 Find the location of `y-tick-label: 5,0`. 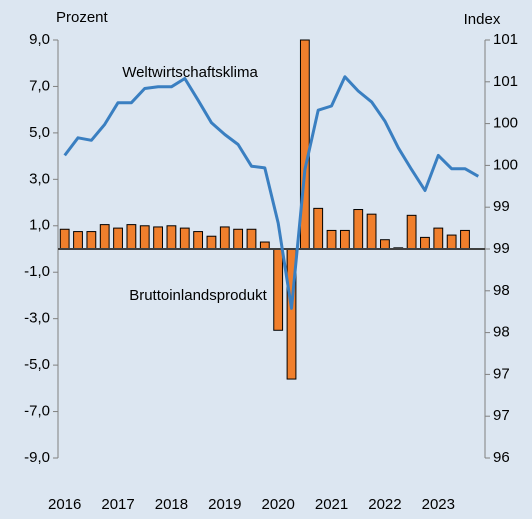

y-tick-label: 5,0 is located at coordinates (39, 132).